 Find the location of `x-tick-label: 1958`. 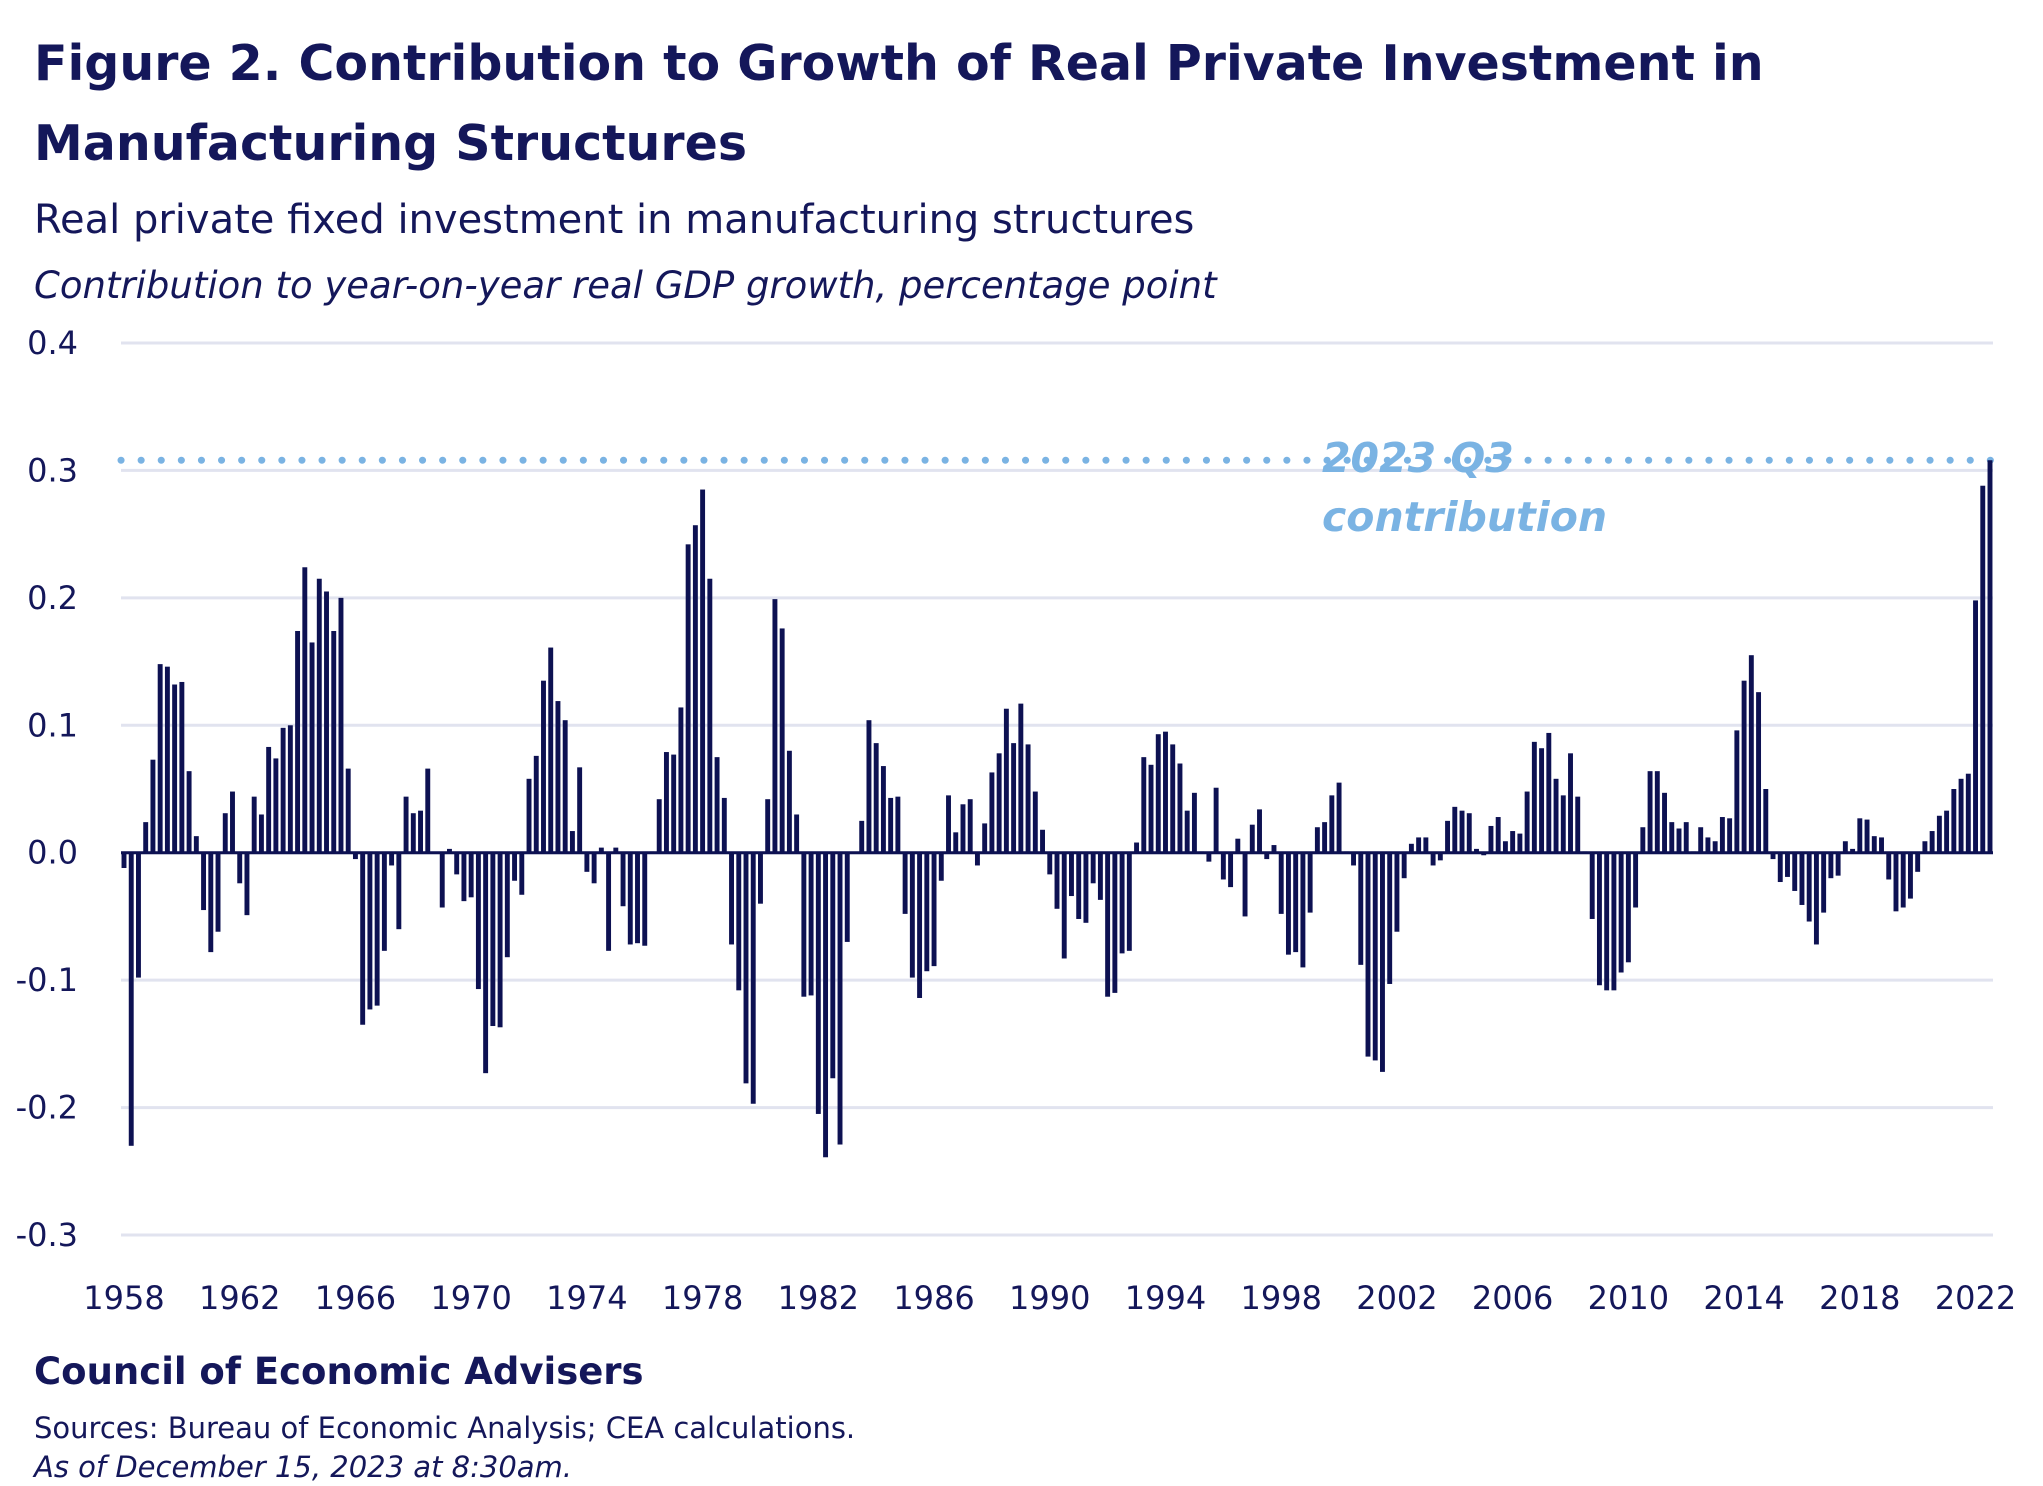

x-tick-label: 1958 is located at coordinates (123, 1298).